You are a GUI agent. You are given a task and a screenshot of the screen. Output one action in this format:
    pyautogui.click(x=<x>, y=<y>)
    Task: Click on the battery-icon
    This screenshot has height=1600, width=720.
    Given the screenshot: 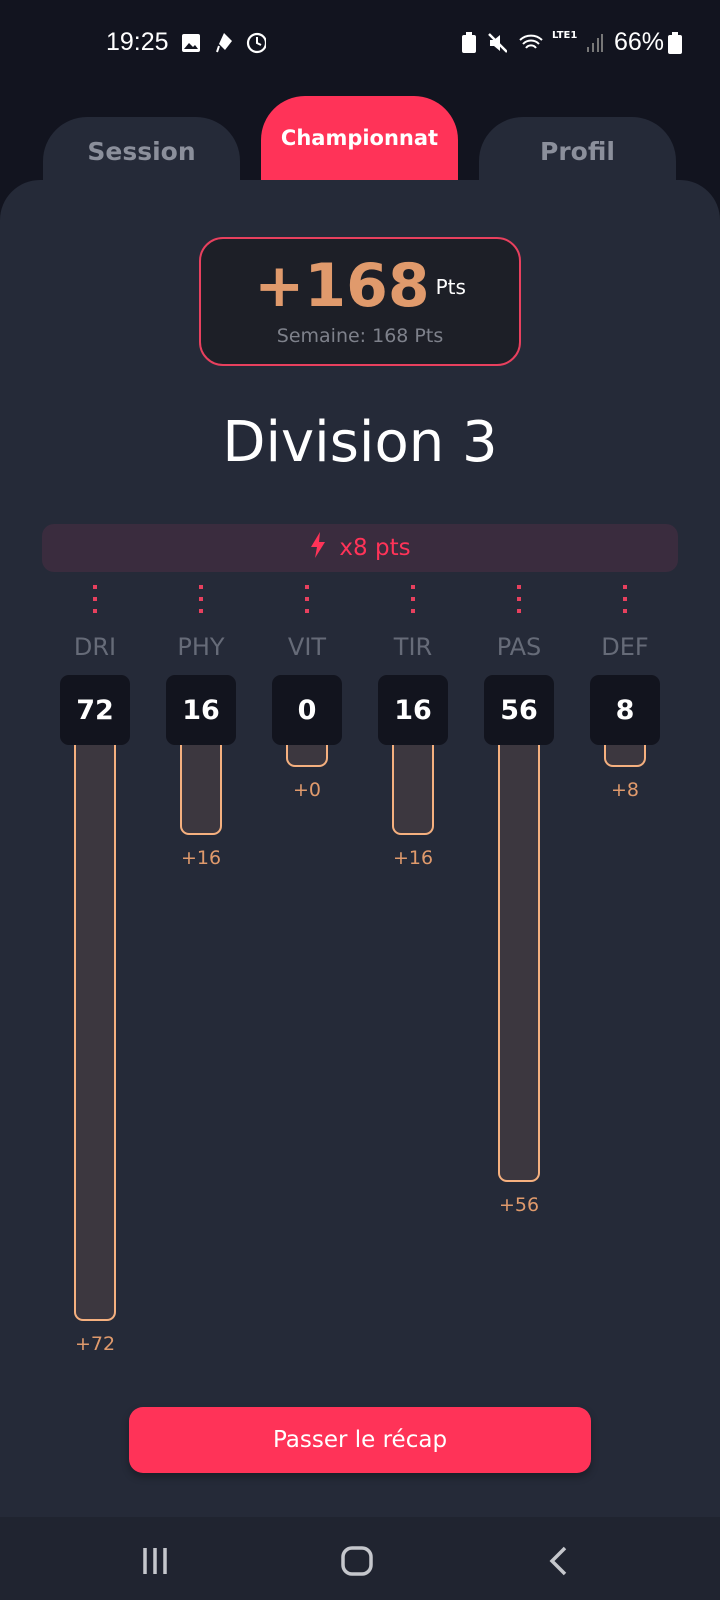 What is the action you would take?
    pyautogui.click(x=675, y=43)
    